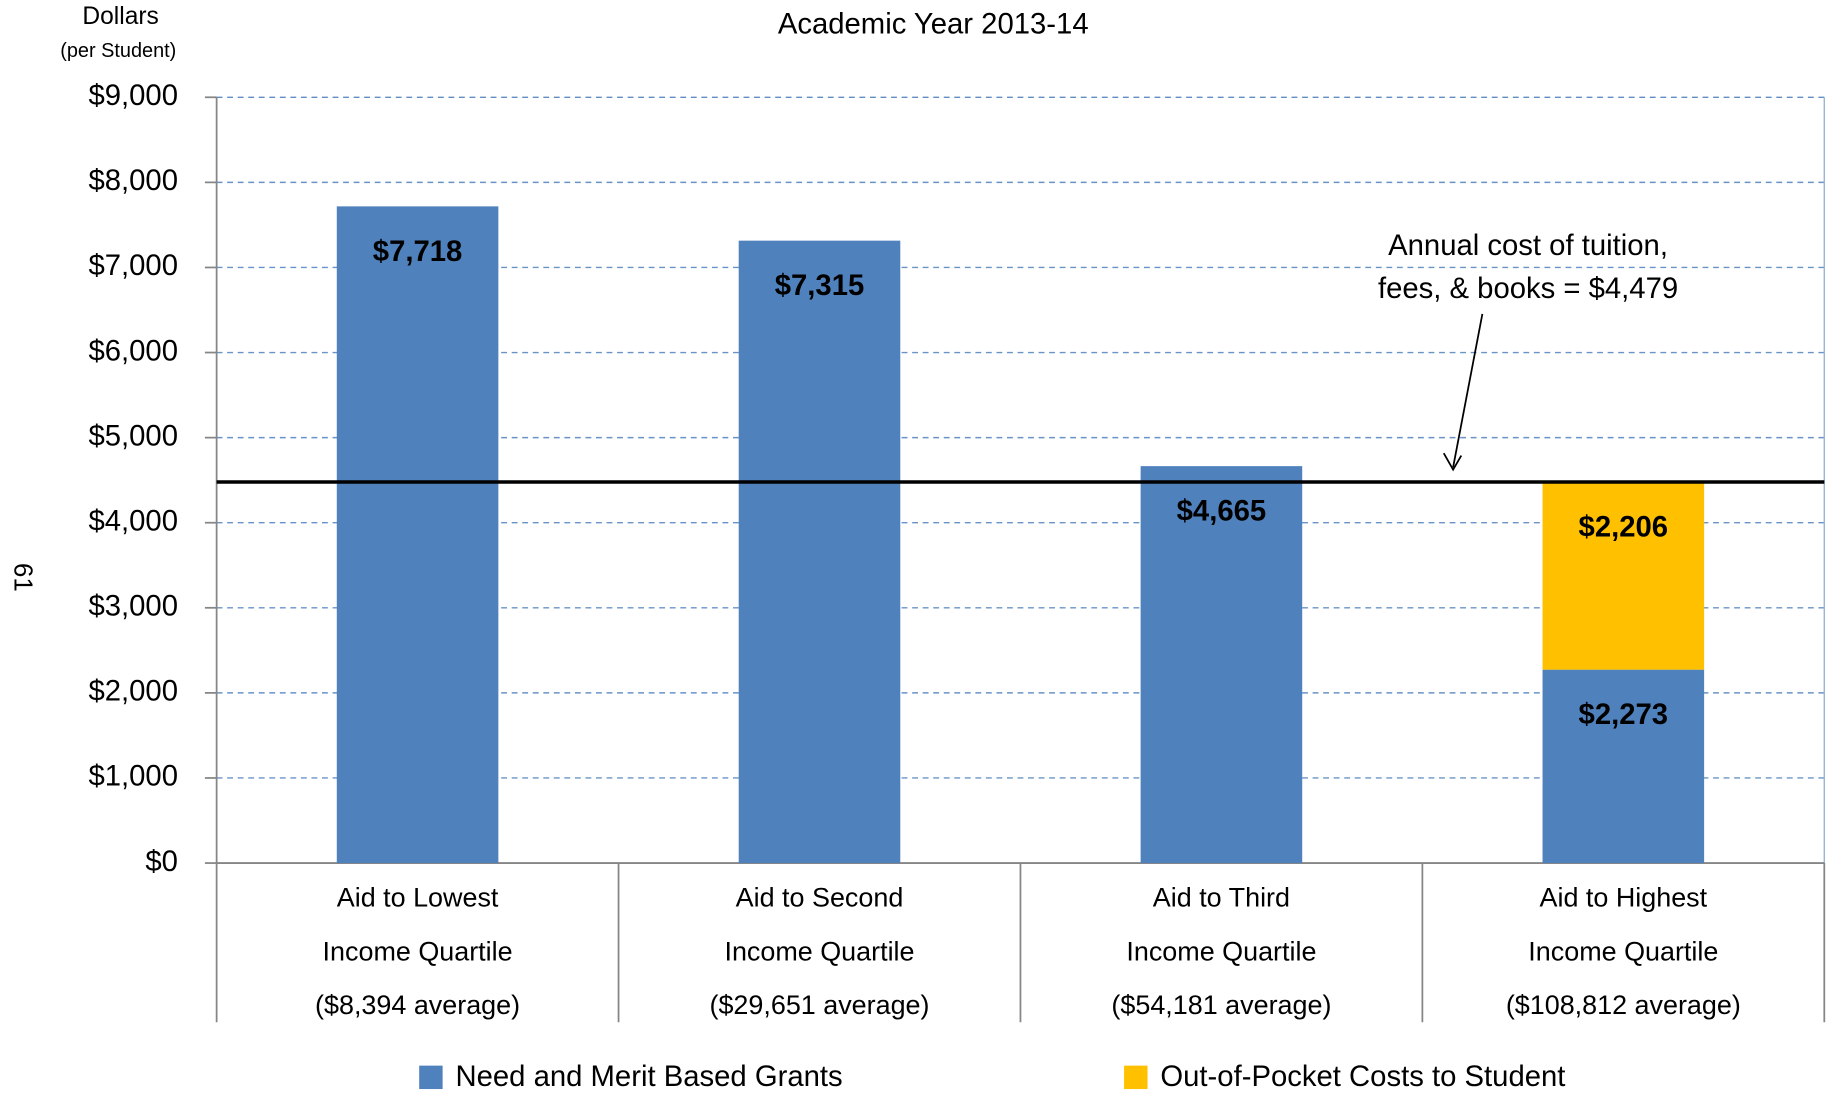  Describe the element at coordinates (1222, 512) in the screenshot. I see `data-label: $4,665` at that location.